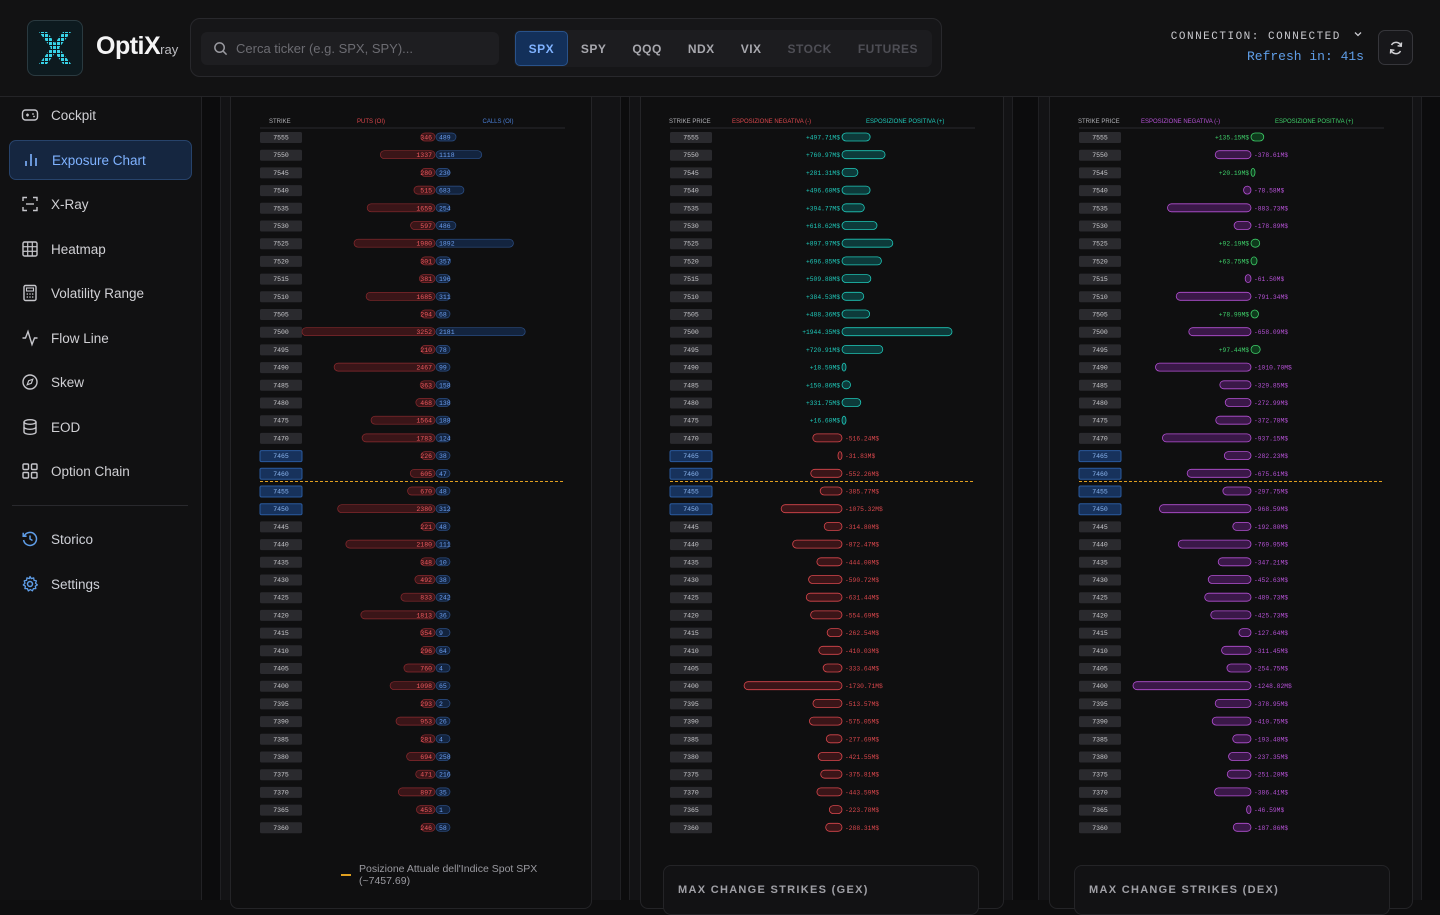 The height and width of the screenshot is (915, 1440). Describe the element at coordinates (1271, 421) in the screenshot. I see `exposure-value-label: -372.78M$` at that location.